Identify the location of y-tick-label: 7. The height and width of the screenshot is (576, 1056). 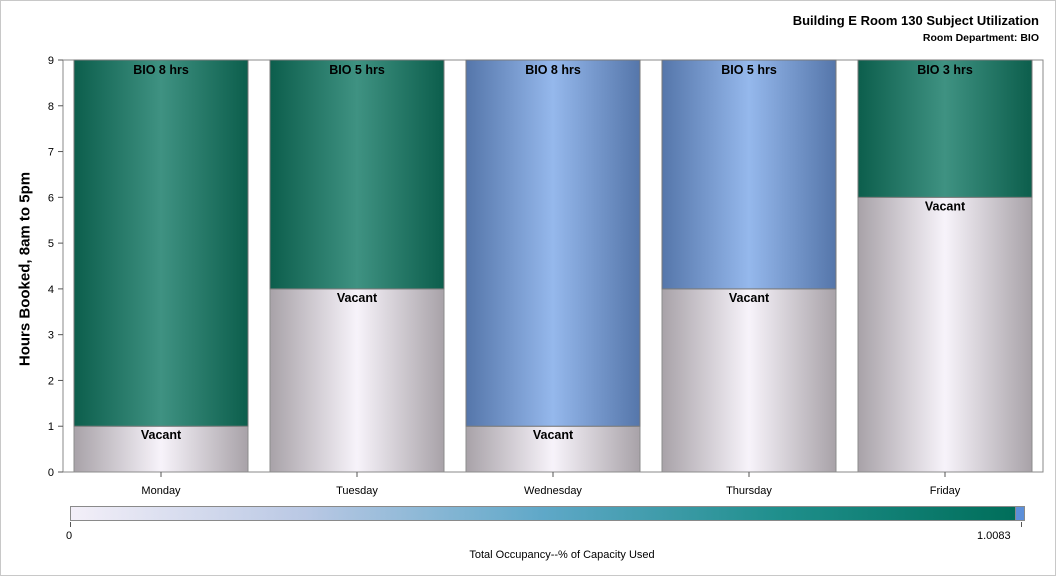
(51, 153).